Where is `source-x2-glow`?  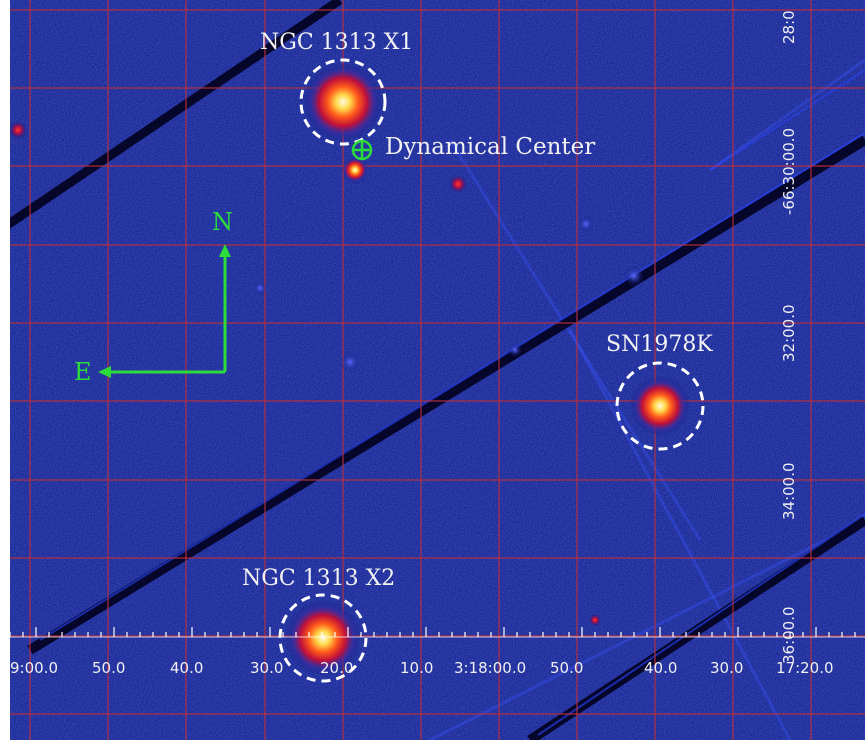 source-x2-glow is located at coordinates (323, 638).